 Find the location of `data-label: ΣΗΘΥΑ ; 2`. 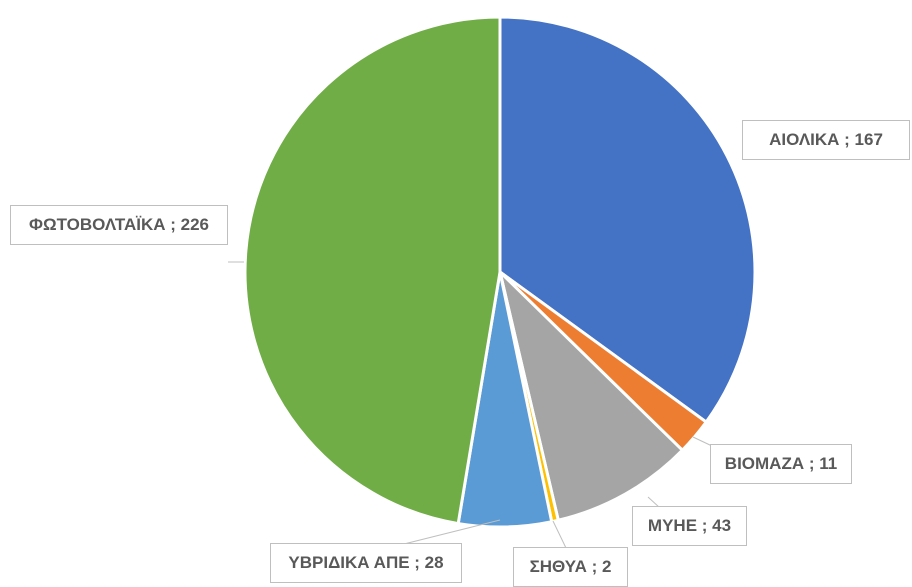

data-label: ΣΗΘΥΑ ; 2 is located at coordinates (570, 567).